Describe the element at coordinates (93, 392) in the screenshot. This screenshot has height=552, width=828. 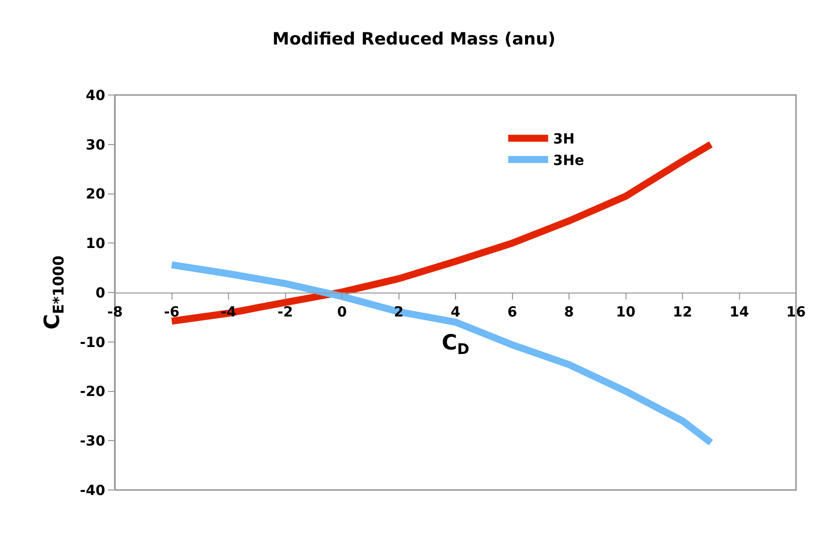
I see `y-tick-label: -20` at that location.